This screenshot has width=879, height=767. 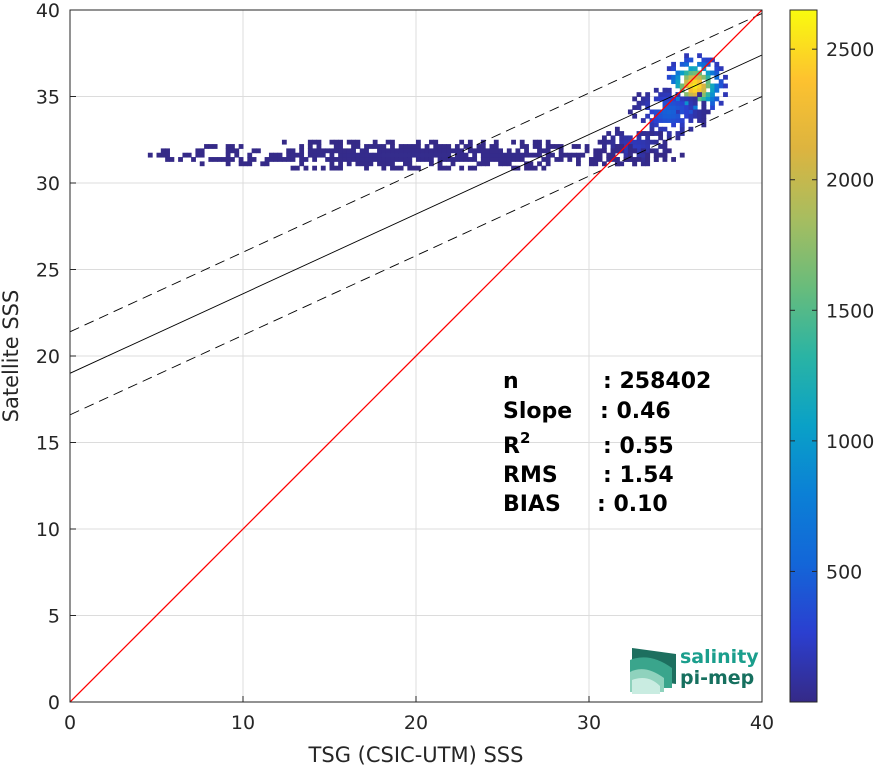 I want to click on y-tick-label: 10, so click(x=48, y=530).